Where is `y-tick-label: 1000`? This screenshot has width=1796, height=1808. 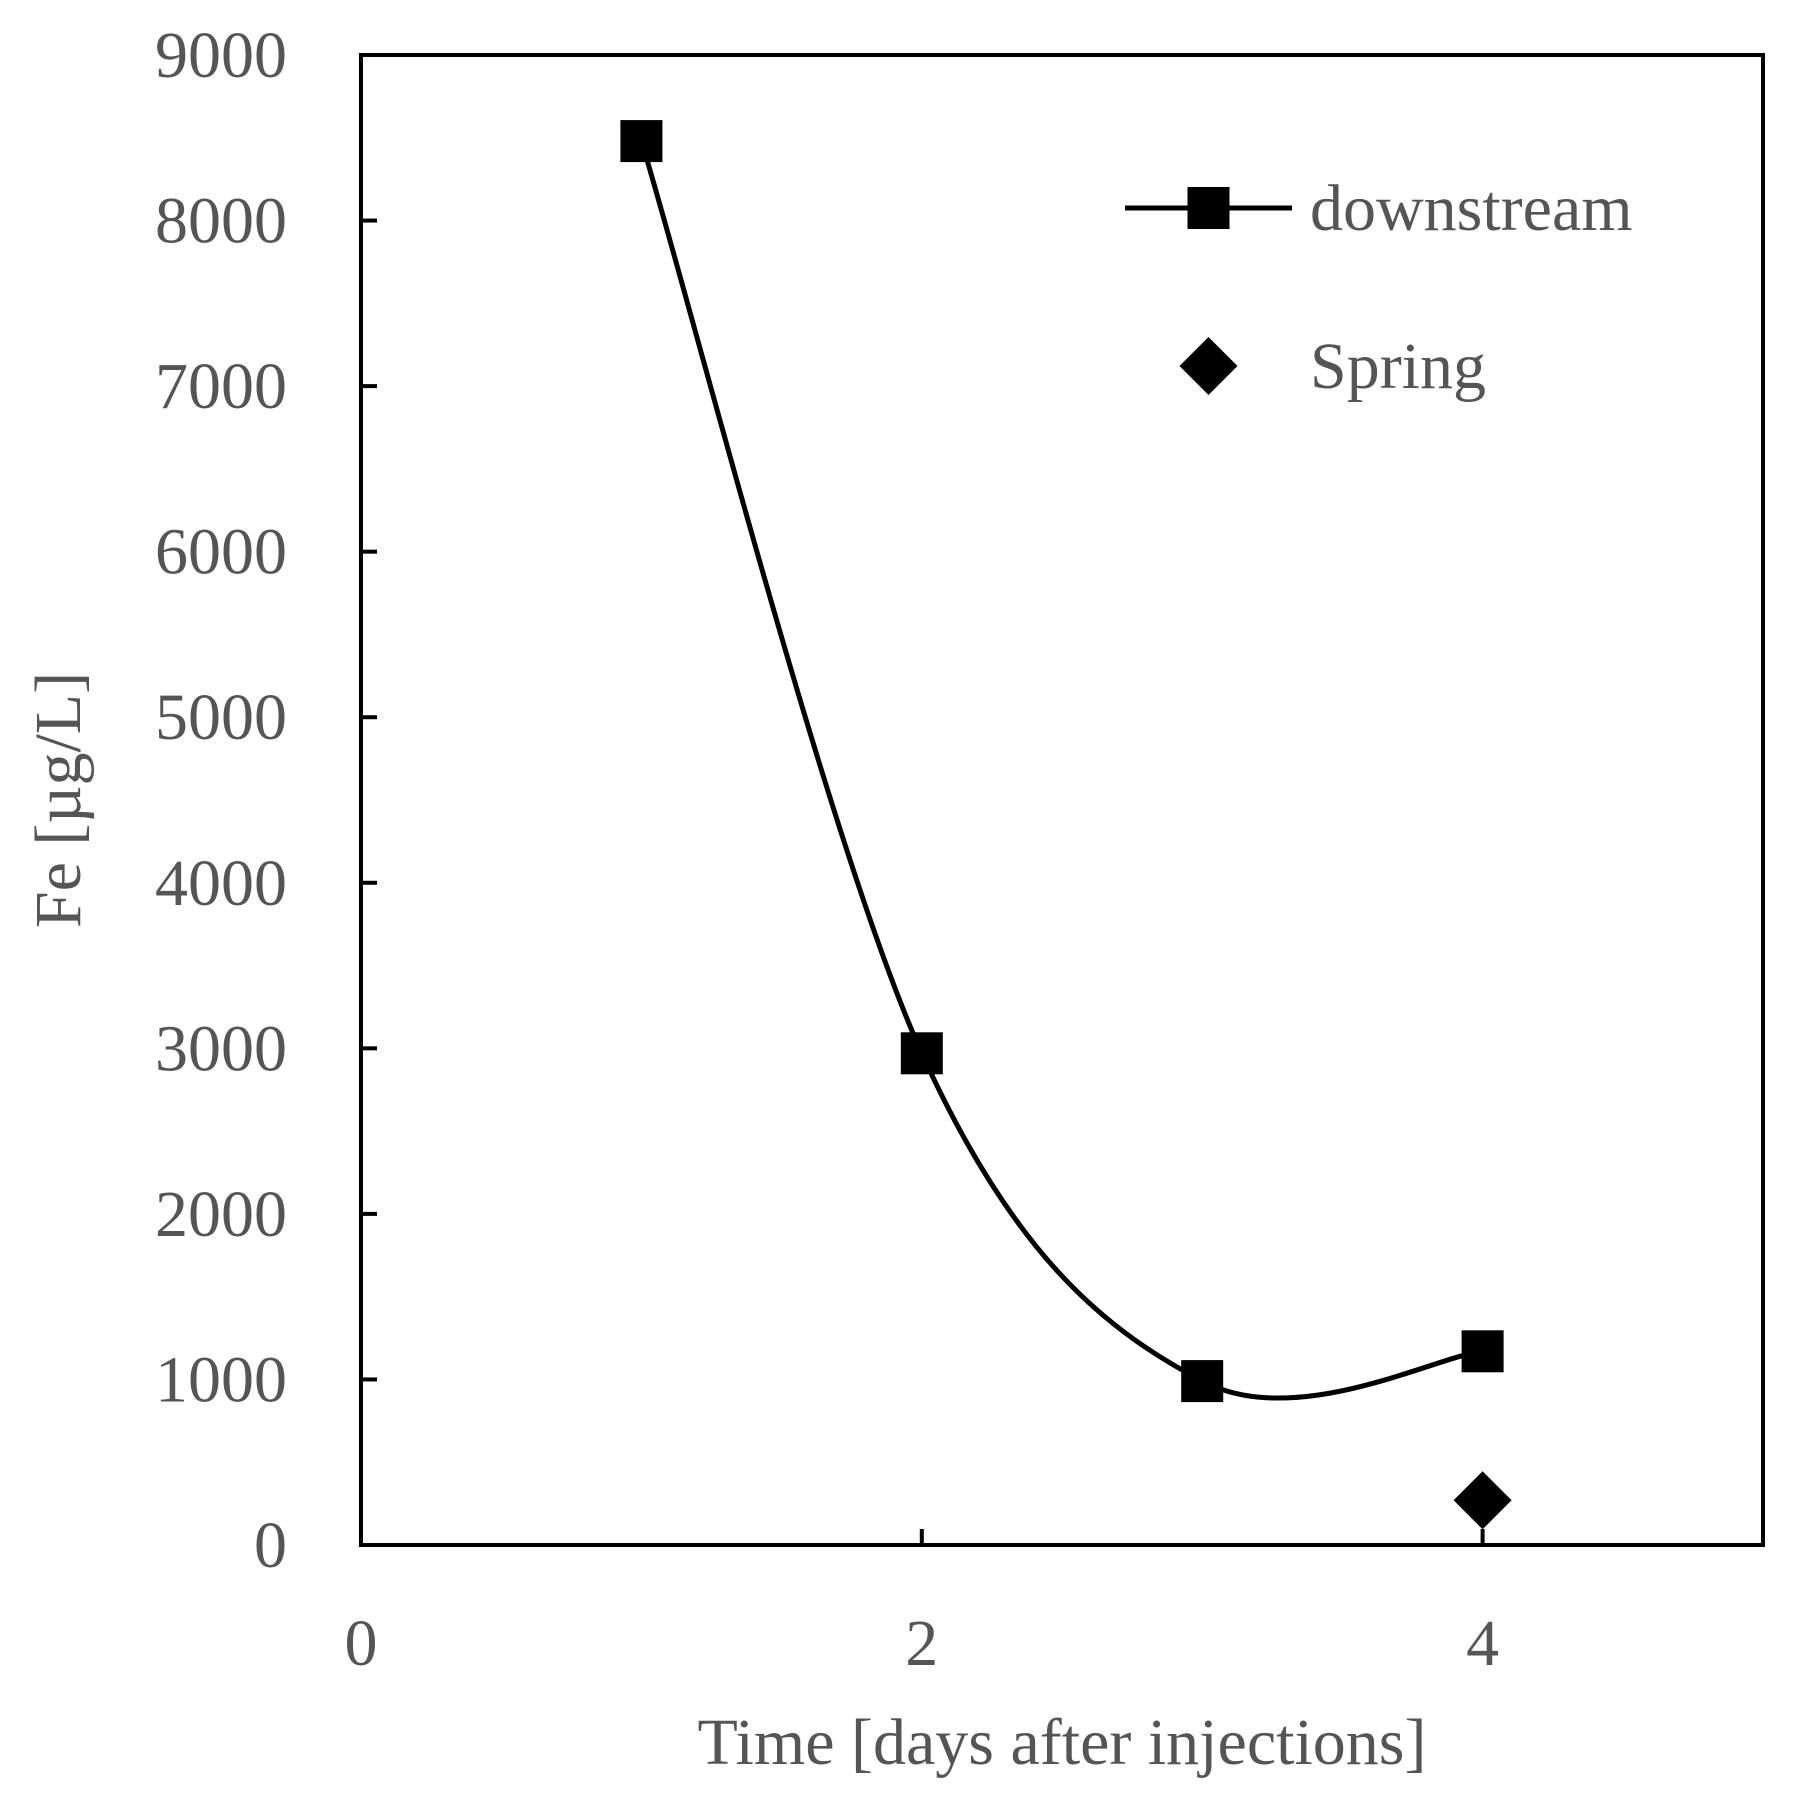
y-tick-label: 1000 is located at coordinates (221, 1379).